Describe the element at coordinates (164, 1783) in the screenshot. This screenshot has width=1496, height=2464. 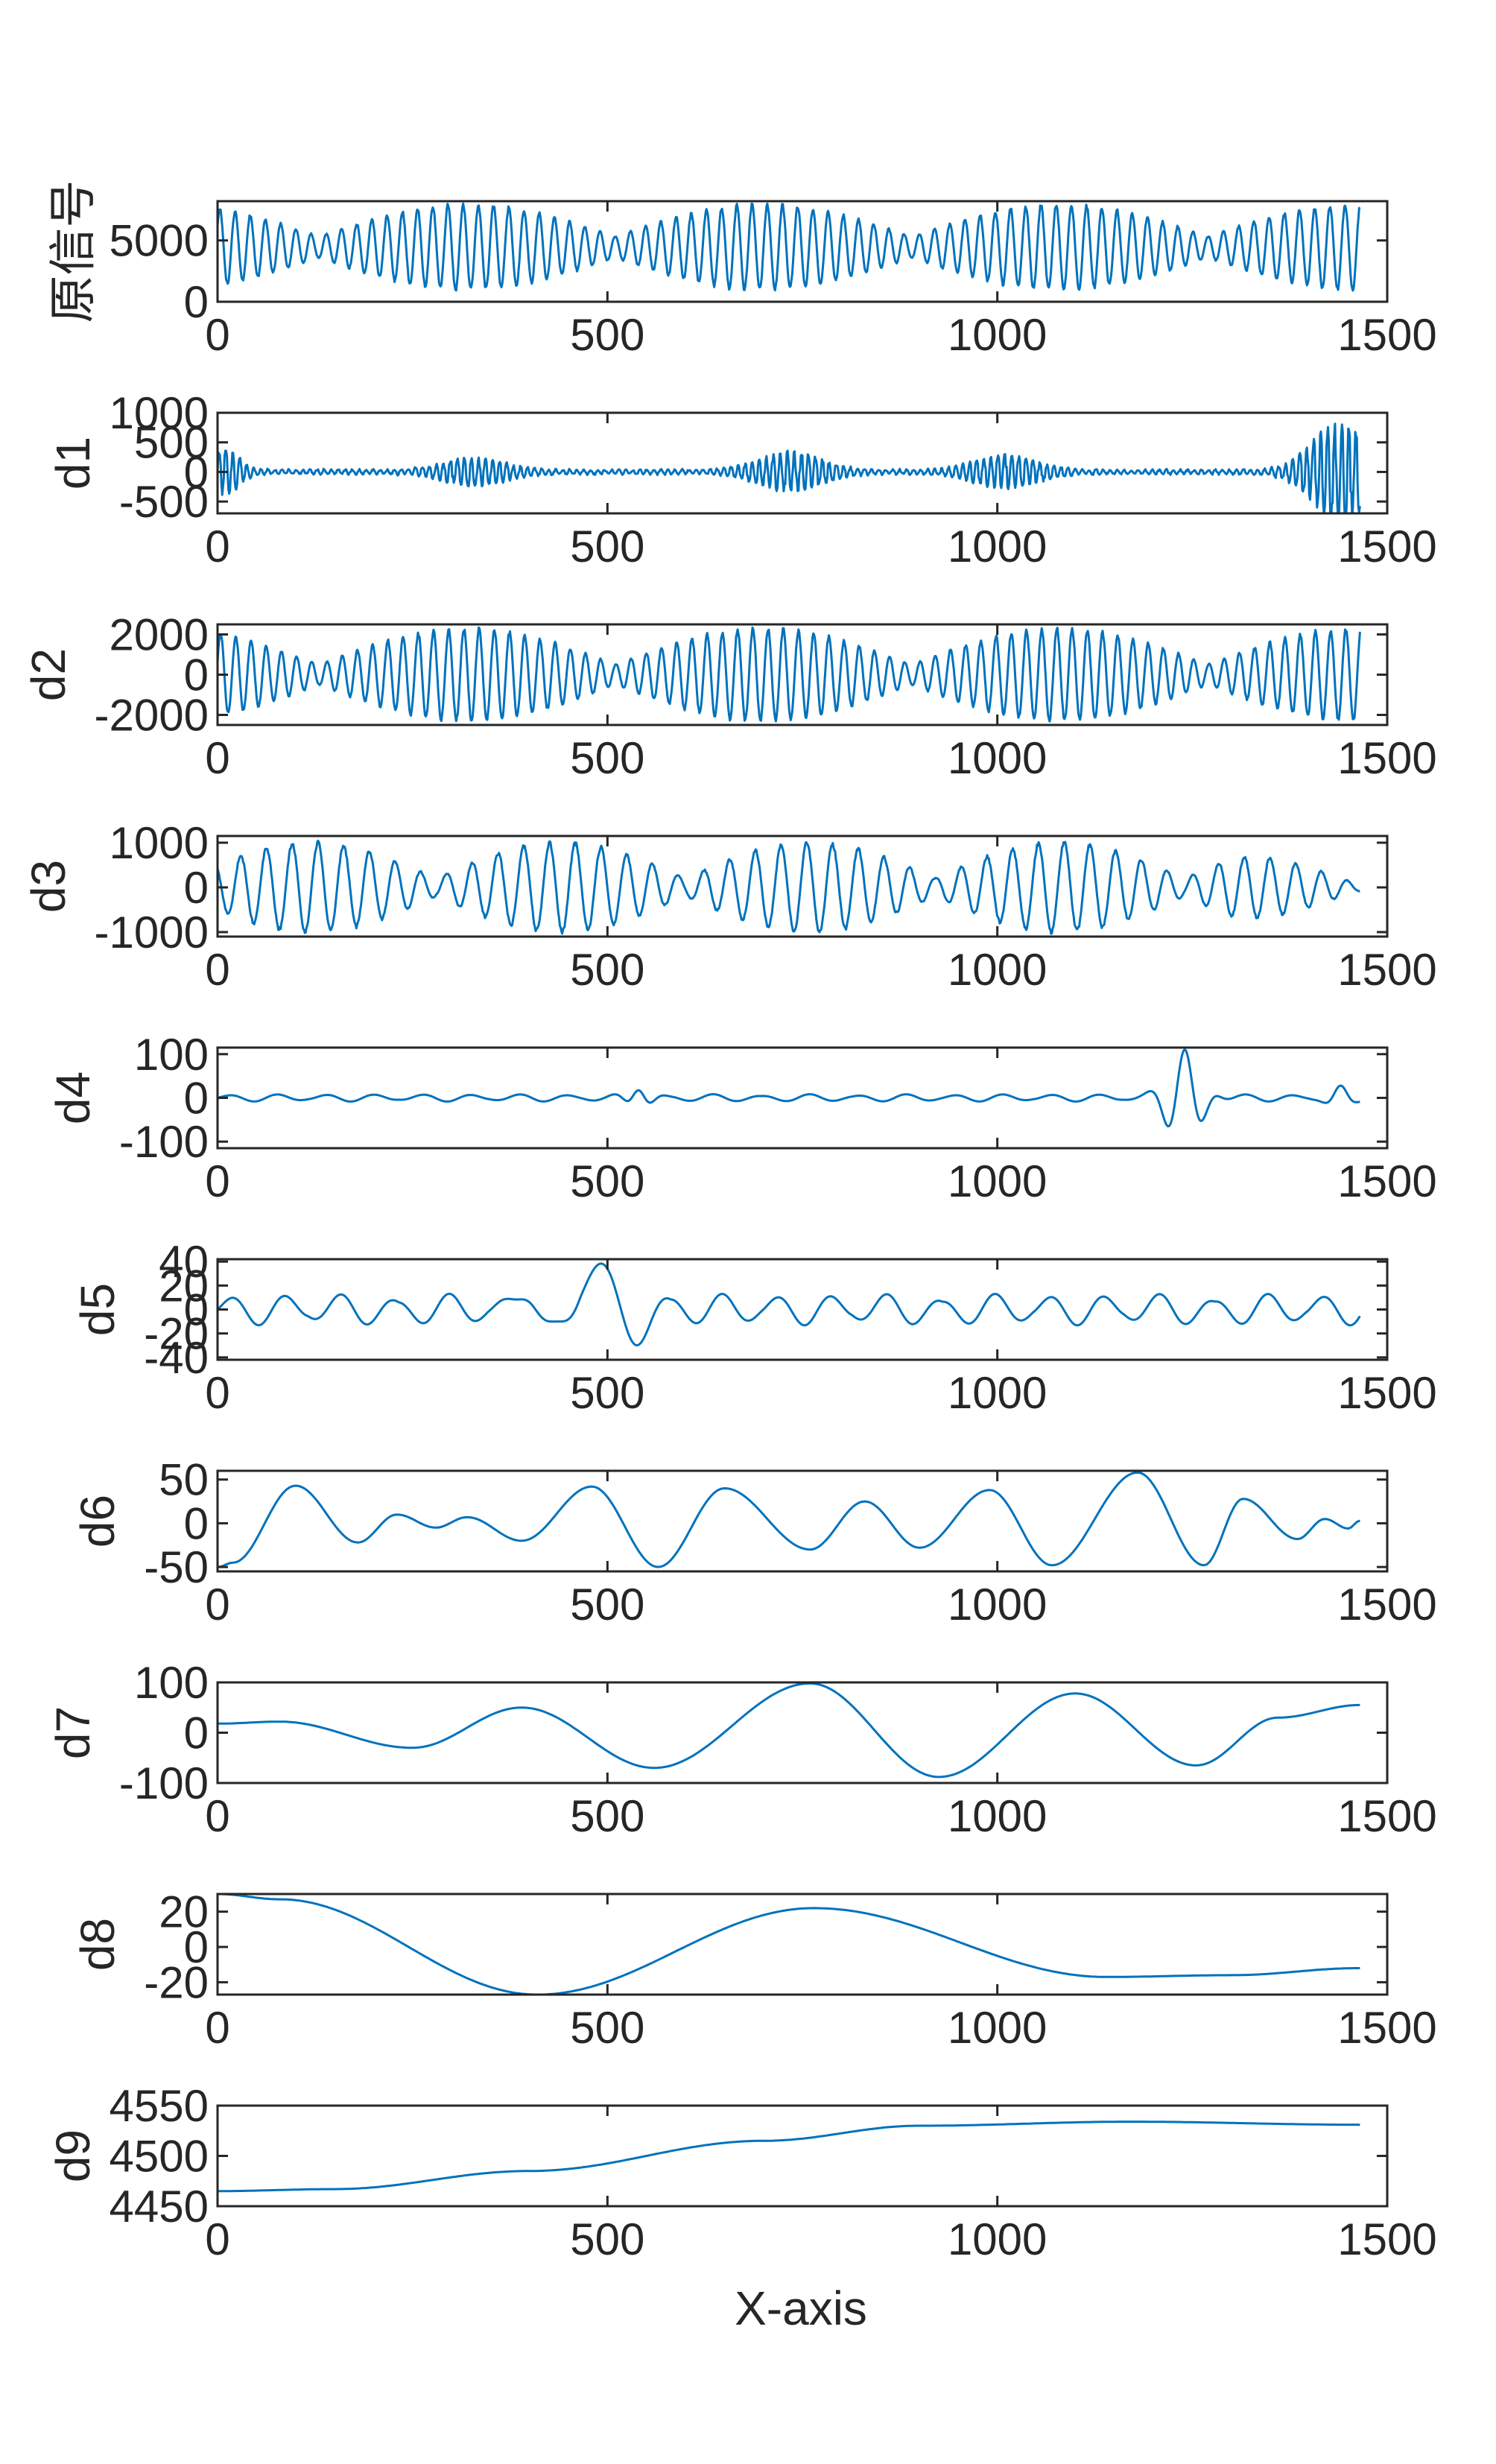
I see `y-tick-label: -100` at that location.